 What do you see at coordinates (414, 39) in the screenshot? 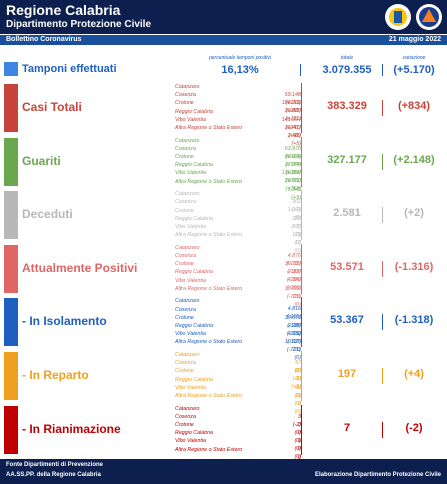
I see `date: 21 maggio 2022` at bounding box center [414, 39].